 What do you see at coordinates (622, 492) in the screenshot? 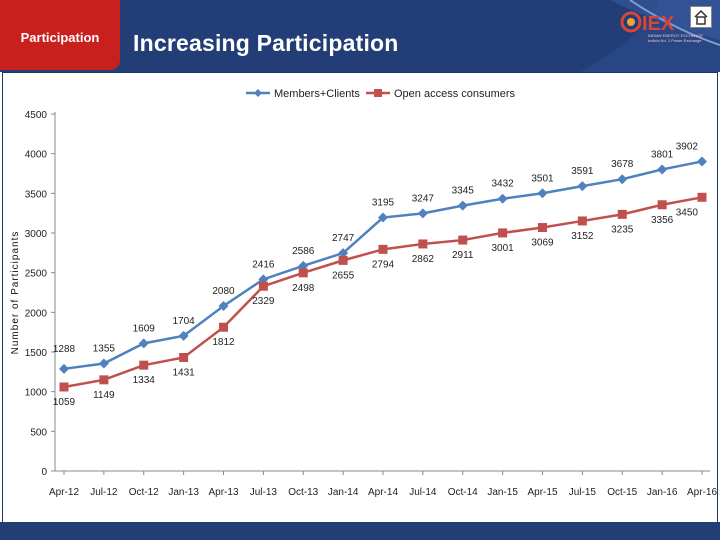
I see `x-tick-label: Oct-15` at bounding box center [622, 492].